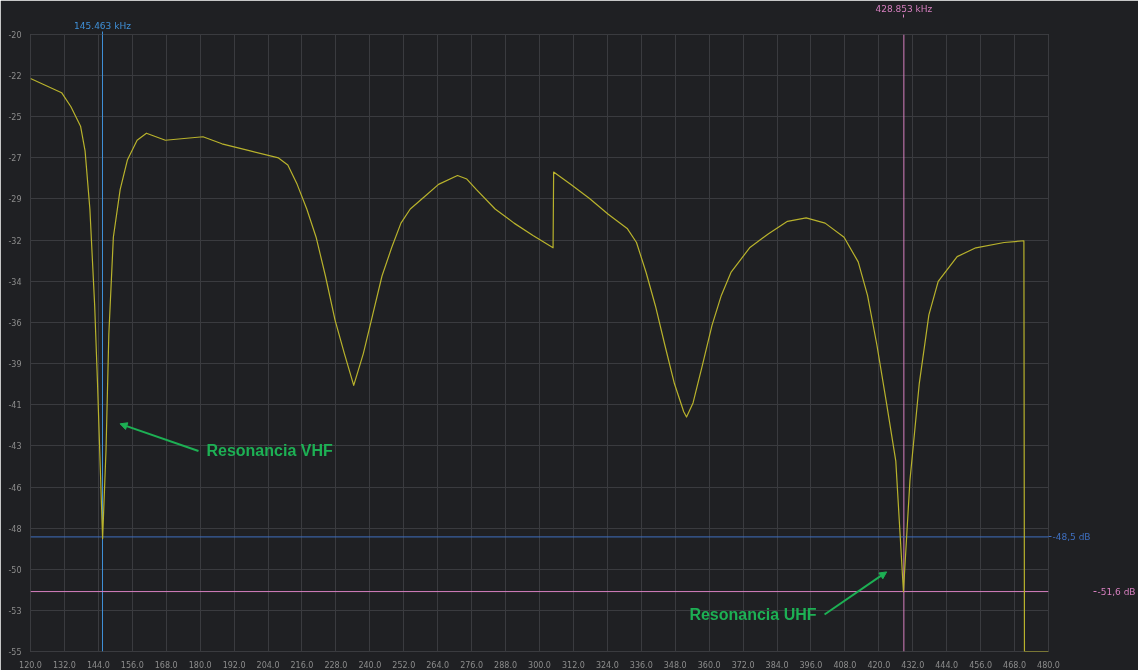 The height and width of the screenshot is (670, 1138). What do you see at coordinates (675, 665) in the screenshot?
I see `x-tick-label: 348.0` at bounding box center [675, 665].